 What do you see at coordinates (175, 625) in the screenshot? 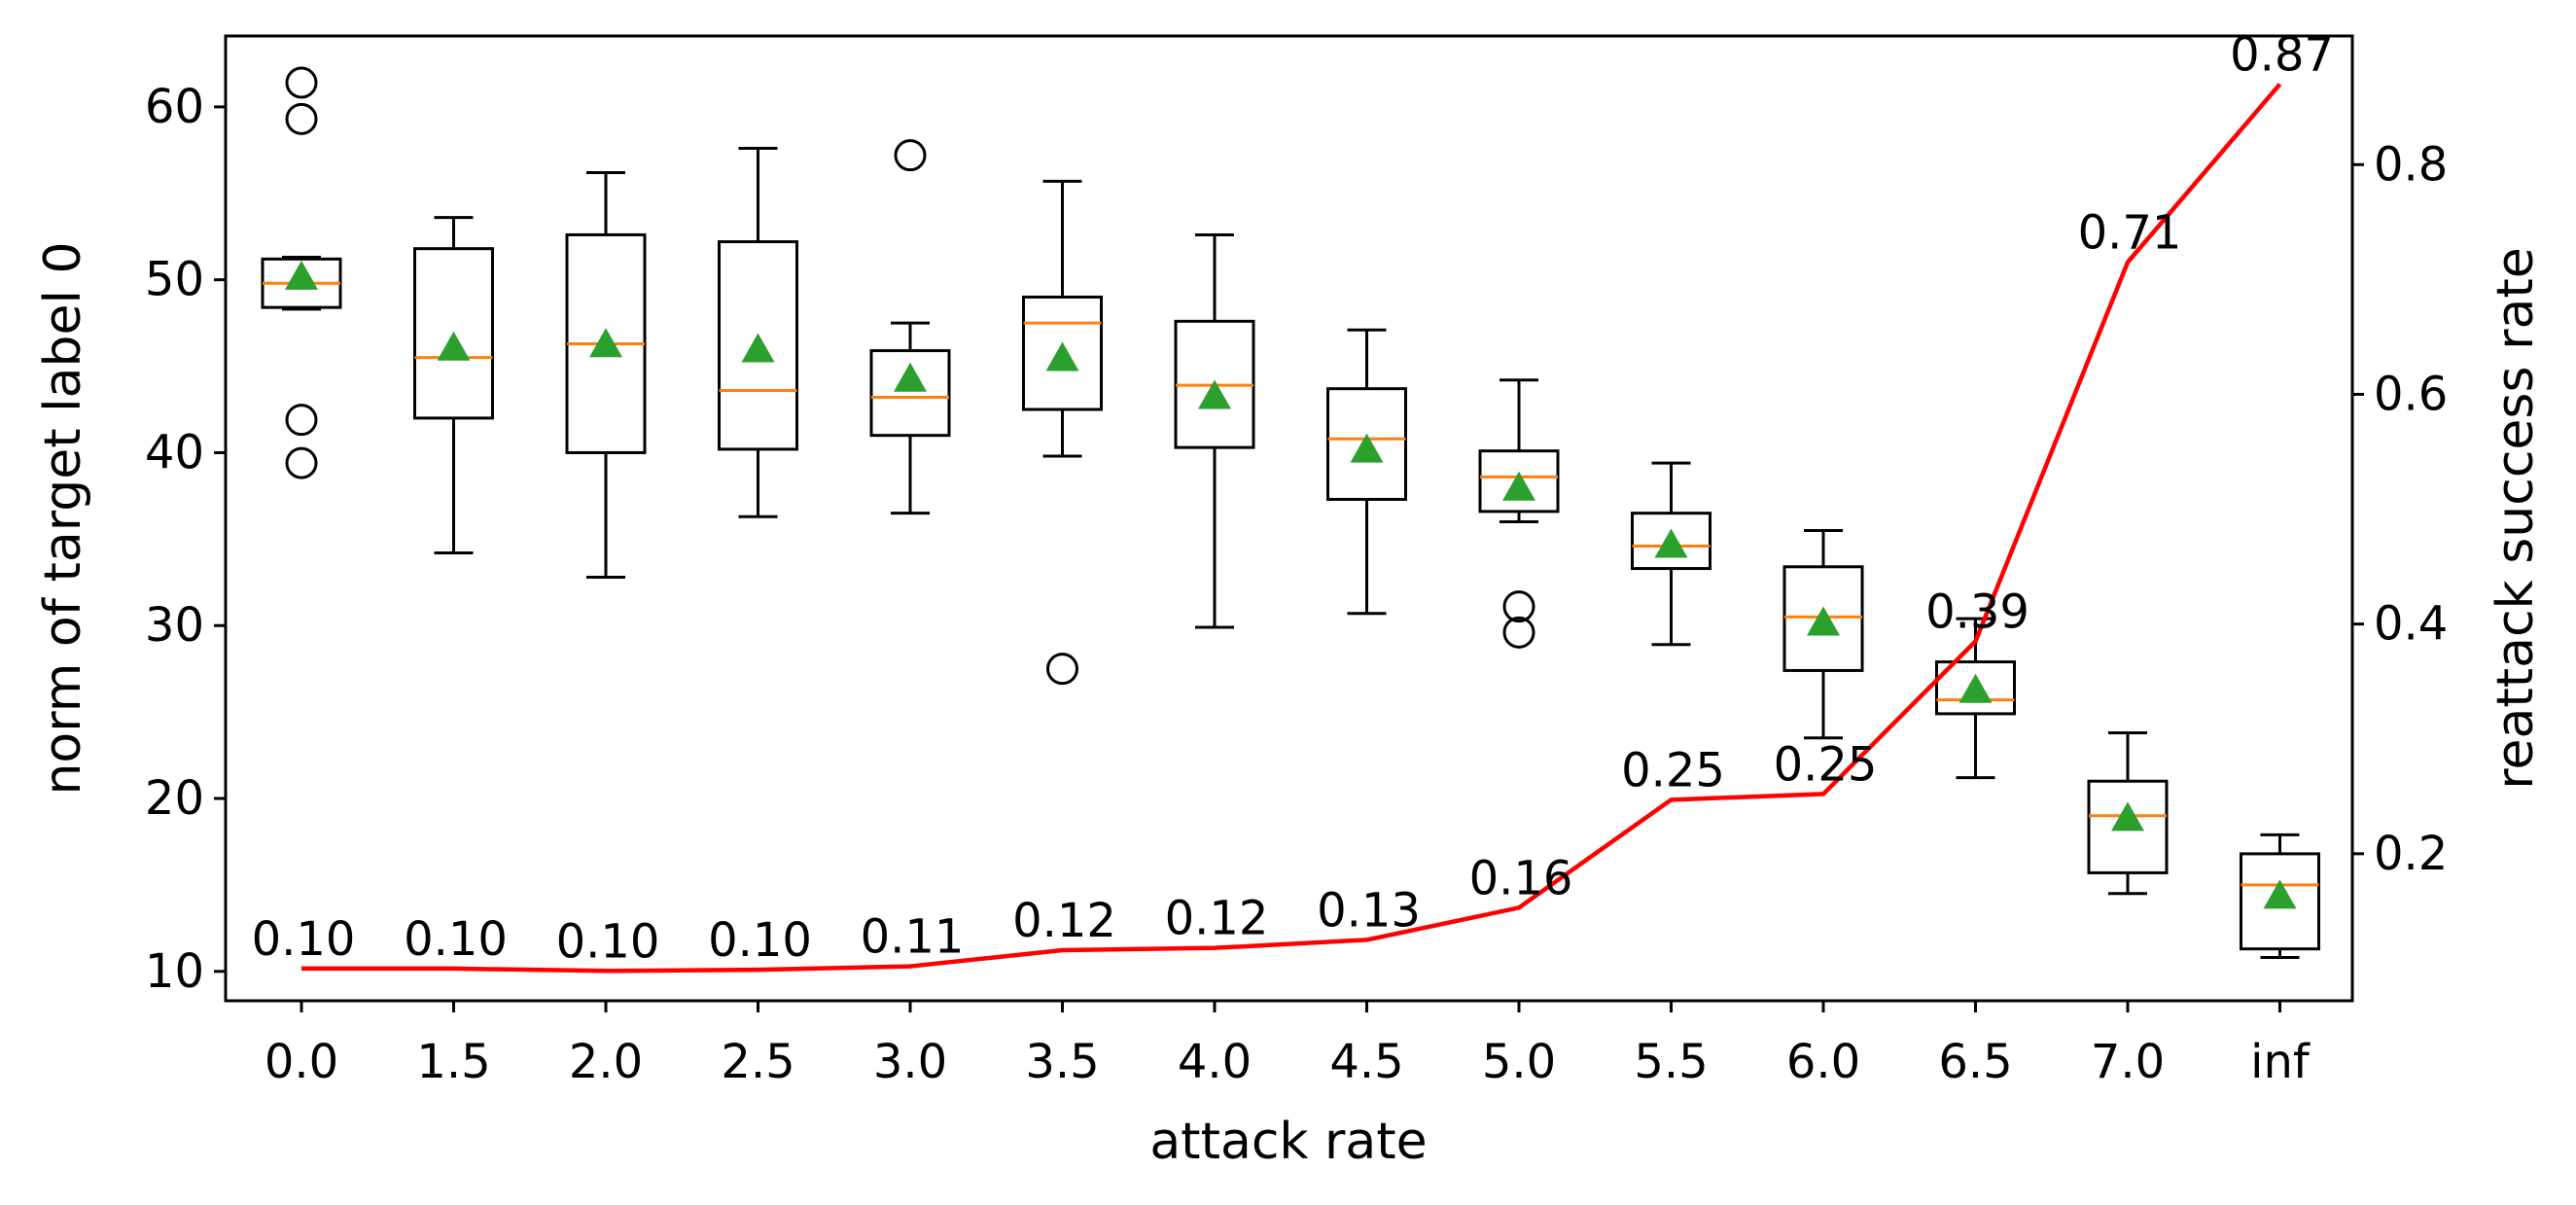
I see `y-tick-label: 30` at bounding box center [175, 625].